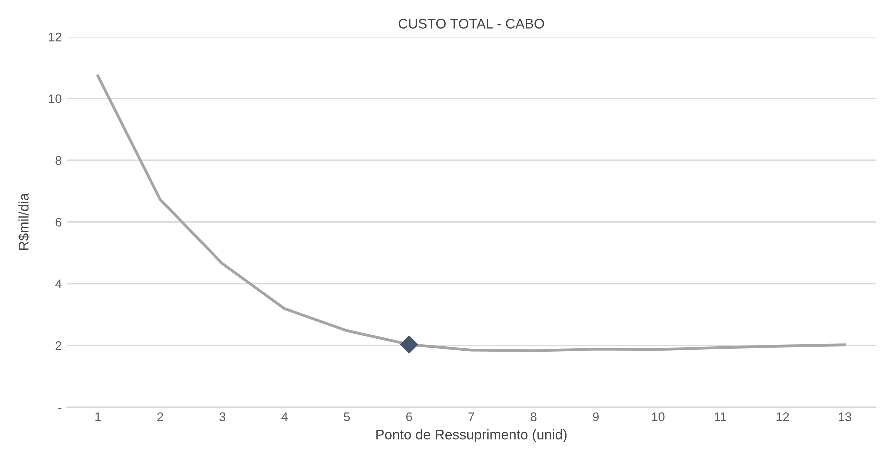 The height and width of the screenshot is (463, 894). What do you see at coordinates (471, 417) in the screenshot?
I see `x-tick-label: 7` at bounding box center [471, 417].